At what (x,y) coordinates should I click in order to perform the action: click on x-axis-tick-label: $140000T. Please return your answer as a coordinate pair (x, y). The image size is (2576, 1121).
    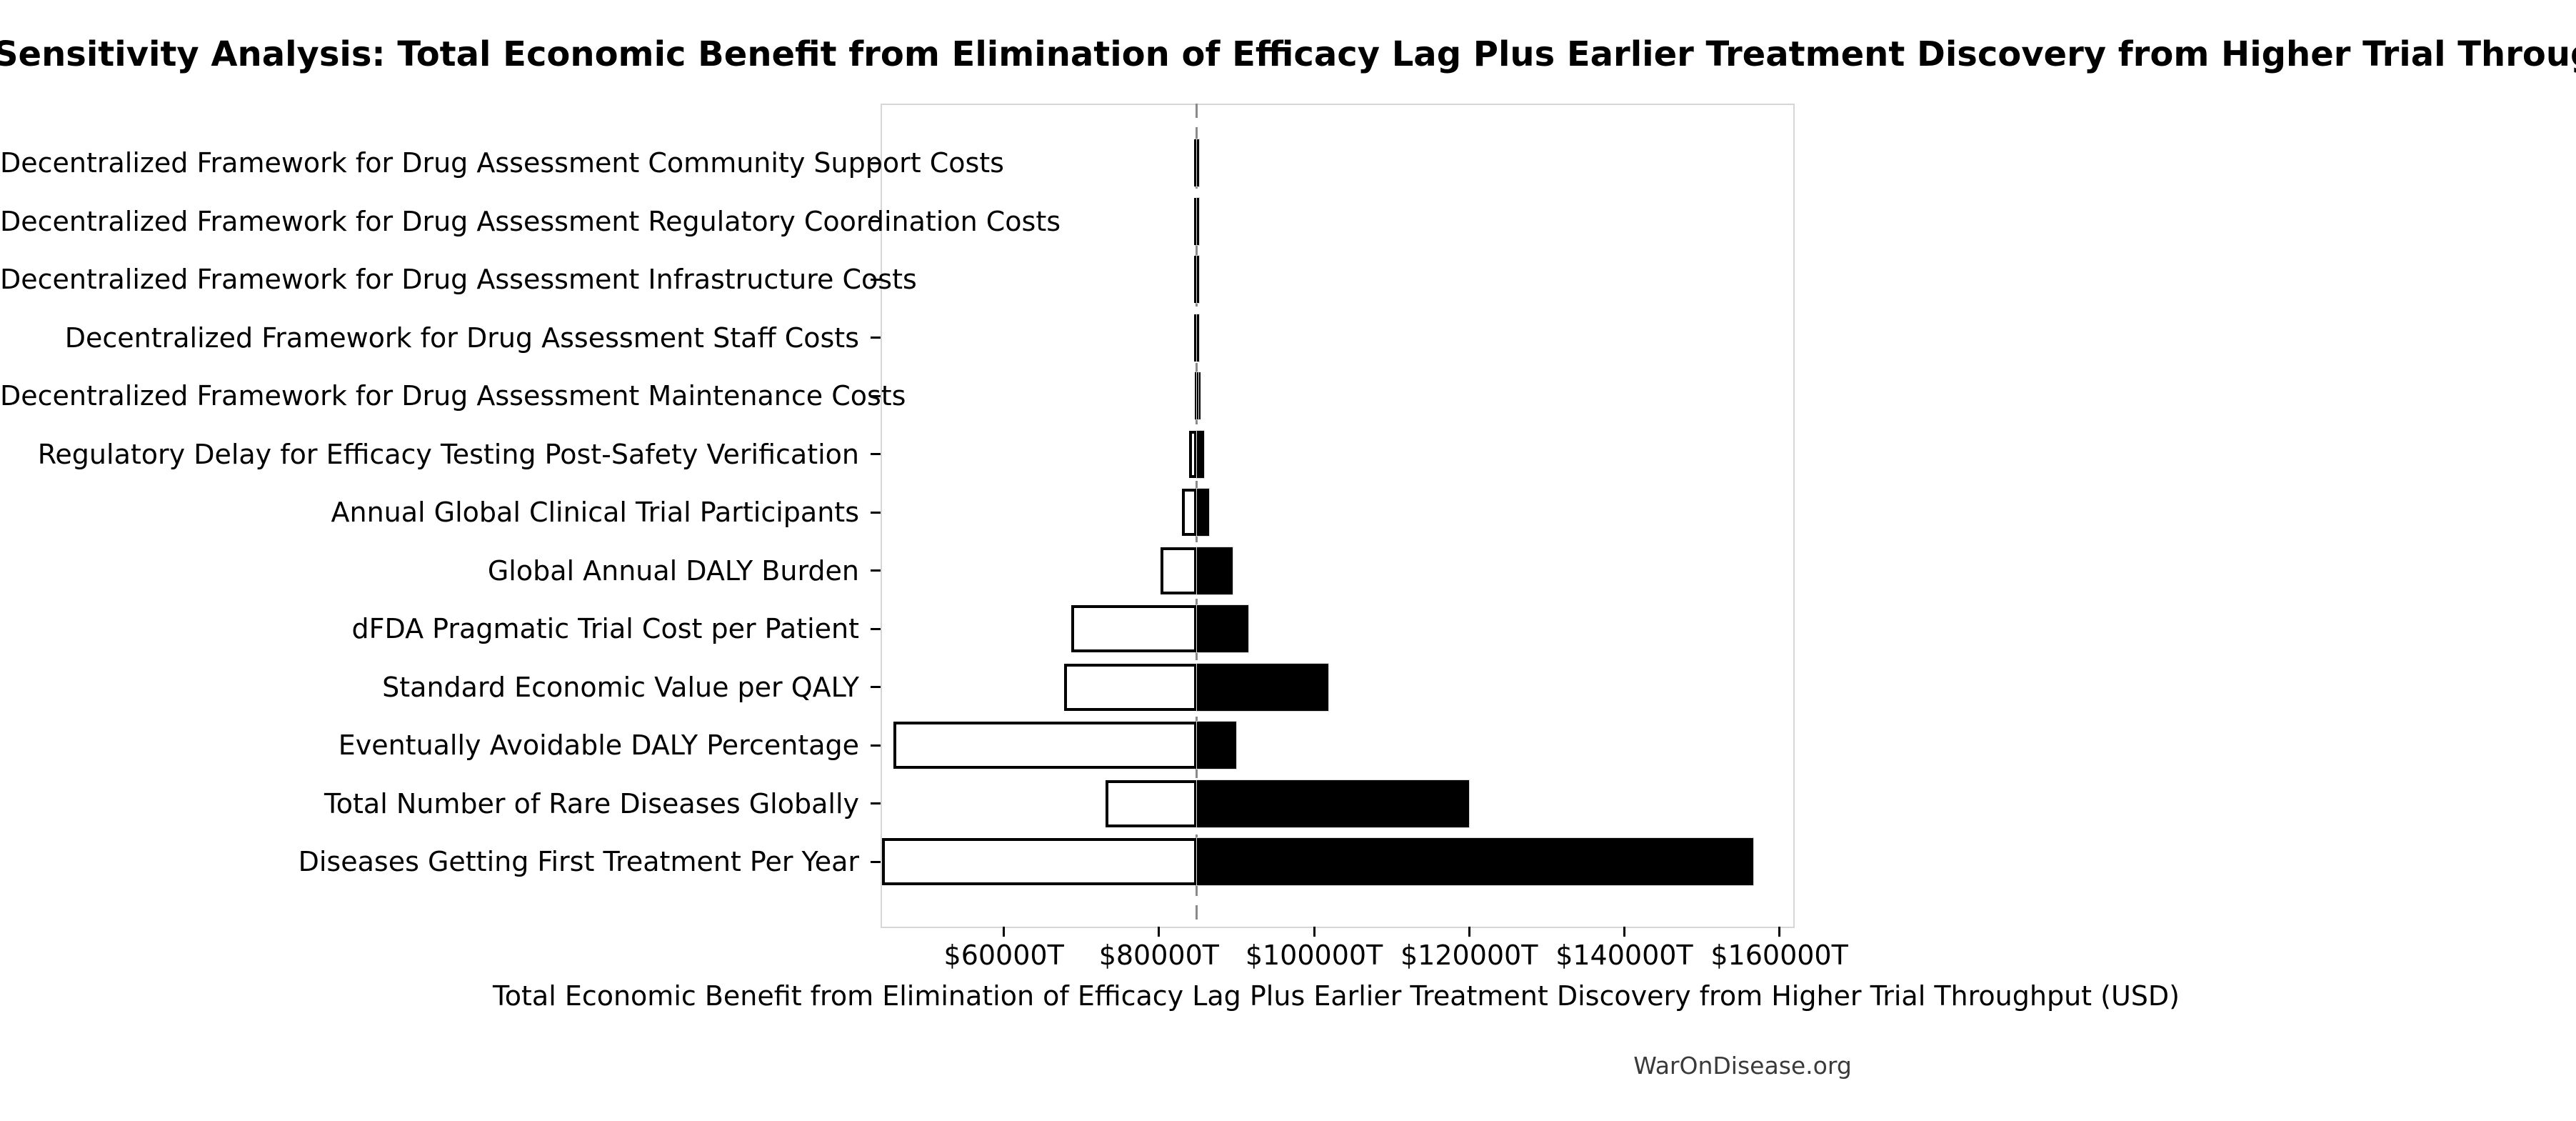
    Looking at the image, I should click on (1624, 955).